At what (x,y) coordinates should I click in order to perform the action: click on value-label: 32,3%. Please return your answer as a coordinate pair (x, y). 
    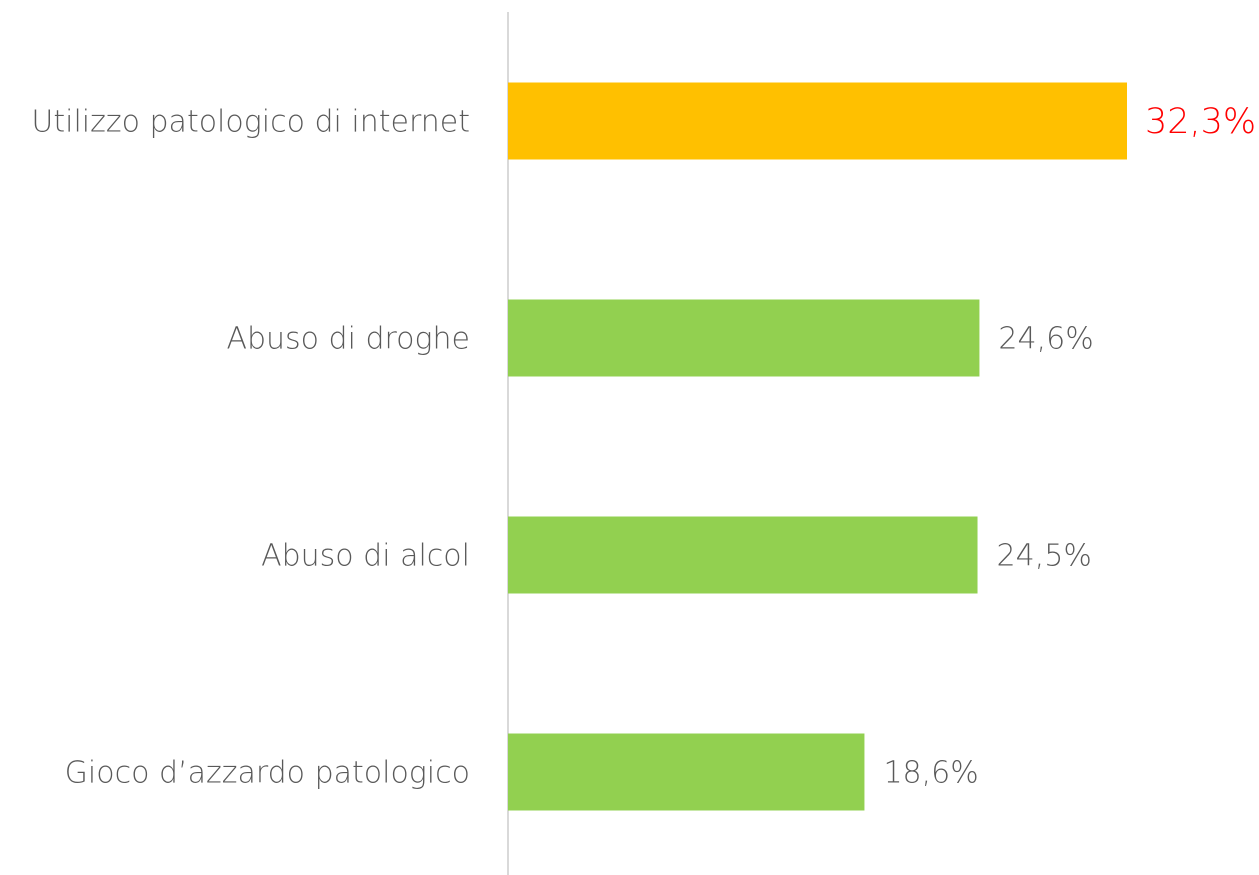
    Looking at the image, I should click on (1200, 122).